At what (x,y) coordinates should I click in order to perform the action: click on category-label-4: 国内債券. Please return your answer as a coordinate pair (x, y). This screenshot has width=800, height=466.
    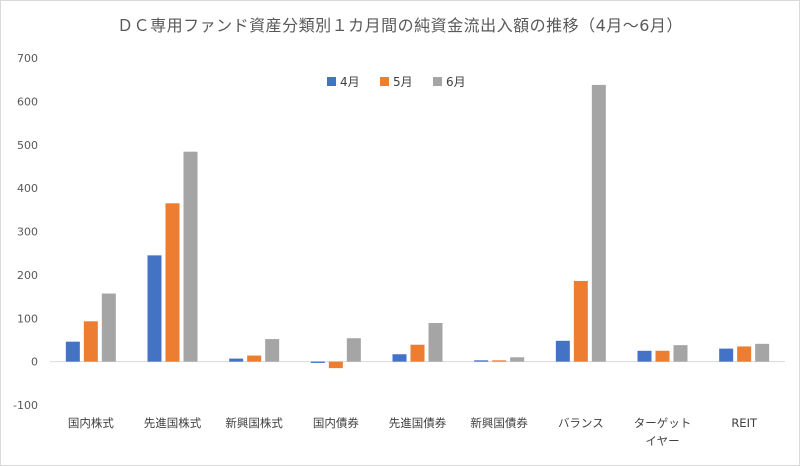
    Looking at the image, I should click on (336, 423).